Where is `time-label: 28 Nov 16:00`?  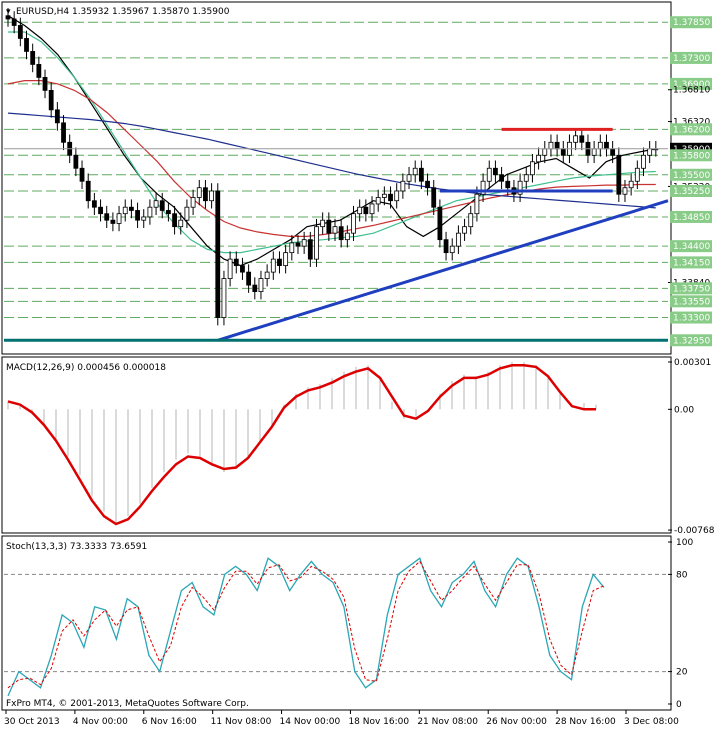 time-label: 28 Nov 16:00 is located at coordinates (585, 722).